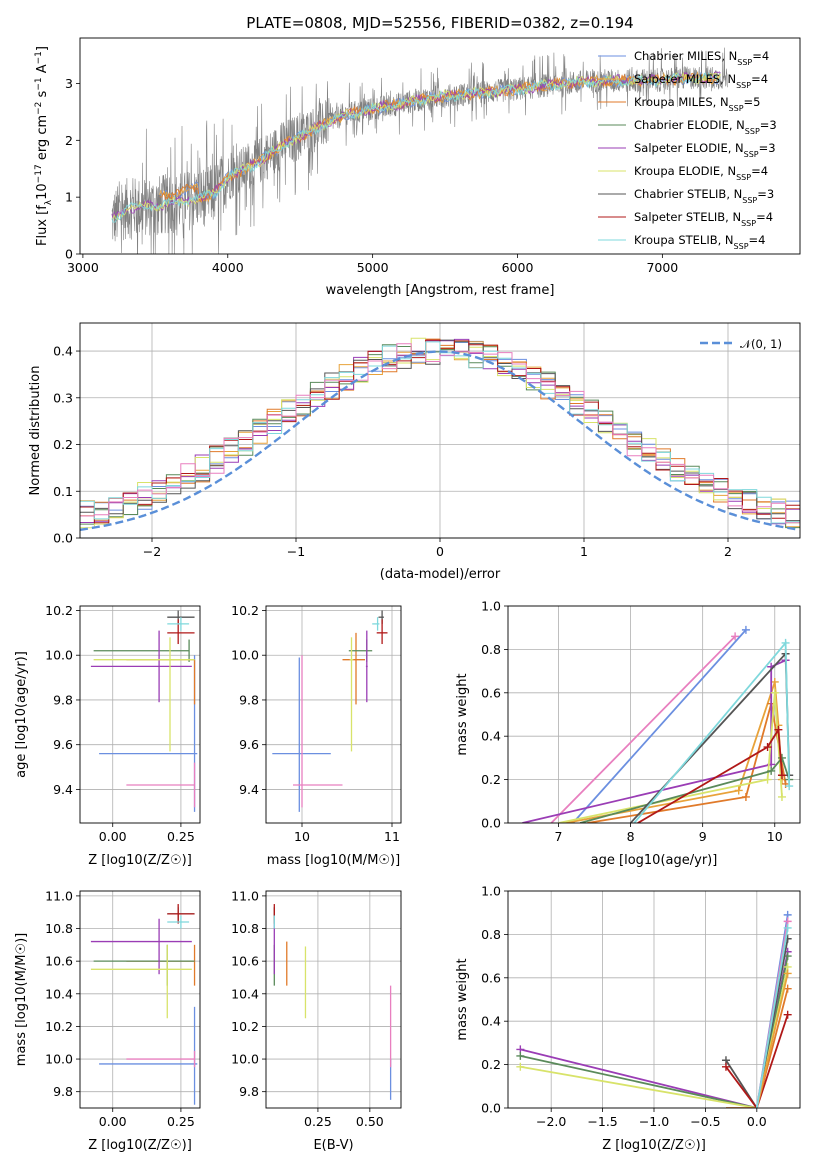 This screenshot has width=819, height=1170. I want to click on weight-vs-age-xtick-label: 10, so click(775, 836).